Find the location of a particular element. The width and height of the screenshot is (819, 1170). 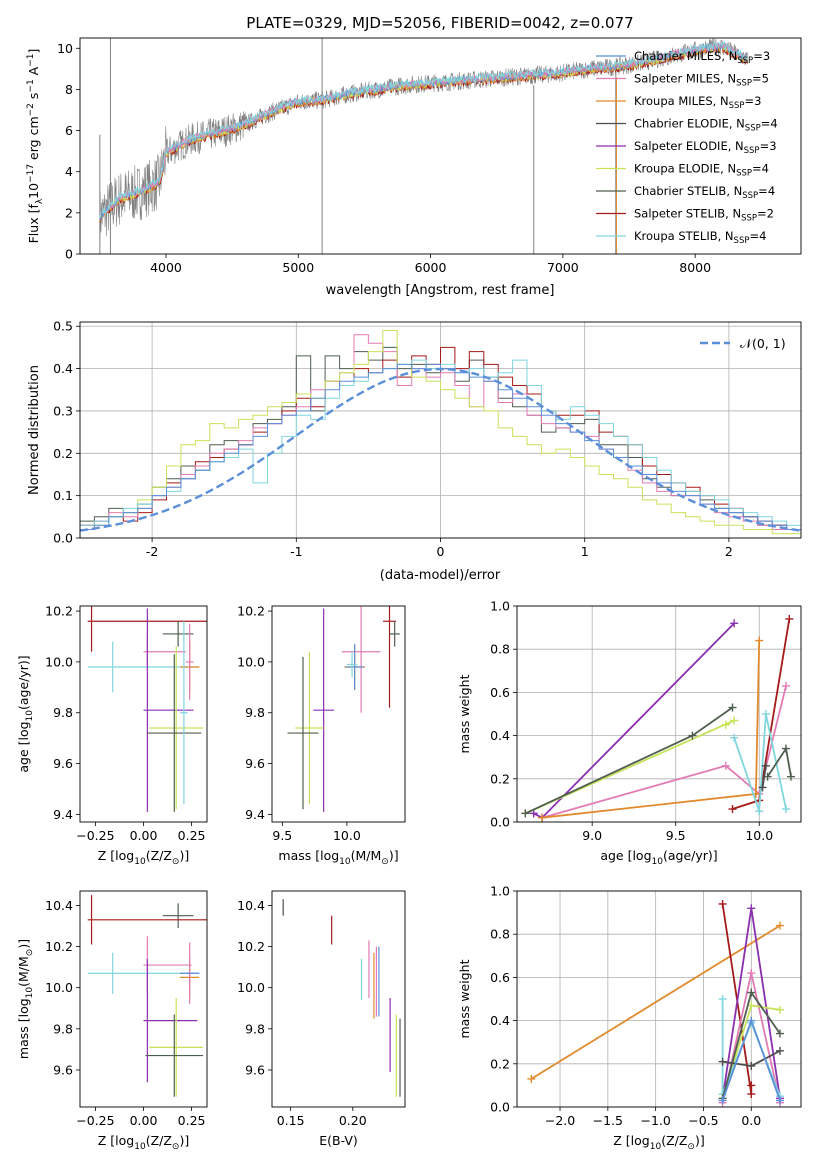

x-axis-label: age [log10(age/yr)] is located at coordinates (658, 857).